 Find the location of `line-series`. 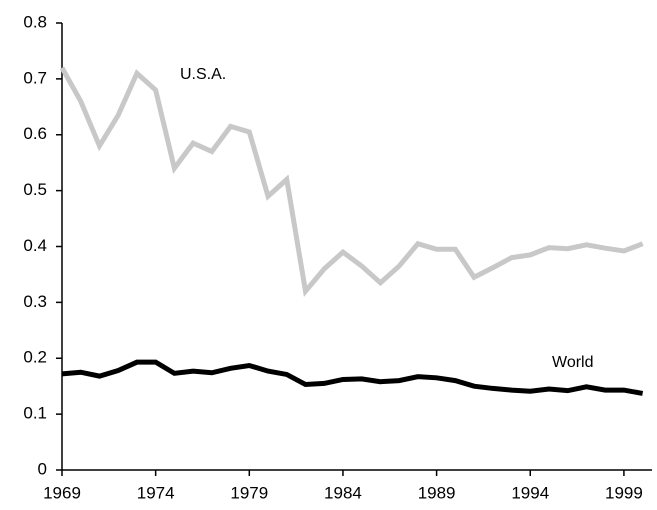

line-series is located at coordinates (352, 377).